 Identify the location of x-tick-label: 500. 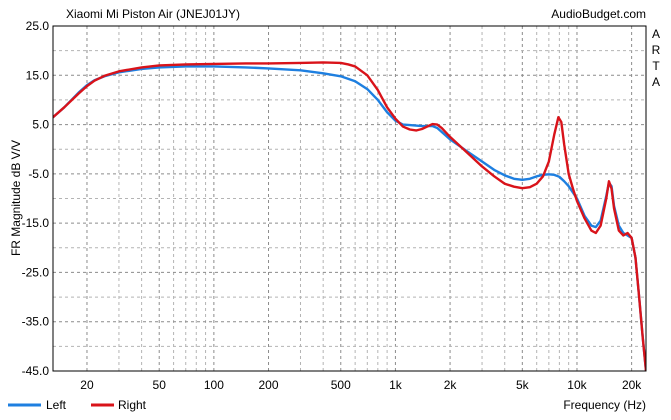
(341, 385).